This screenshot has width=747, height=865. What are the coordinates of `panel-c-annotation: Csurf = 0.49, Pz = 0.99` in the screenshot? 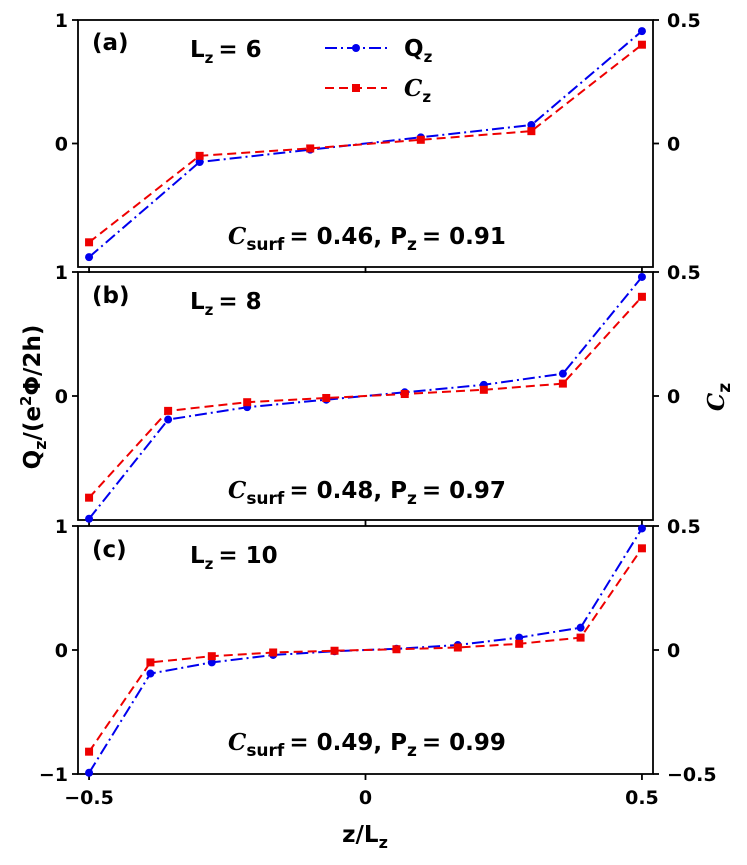 It's located at (367, 745).